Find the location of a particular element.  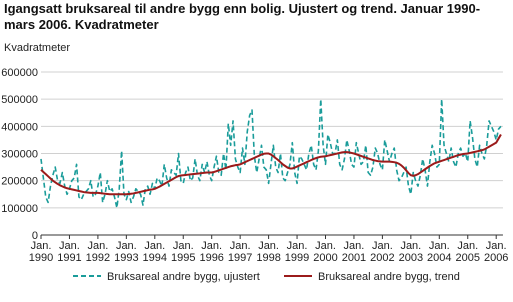

x-tick-label: Jan. 2006 is located at coordinates (496, 252).